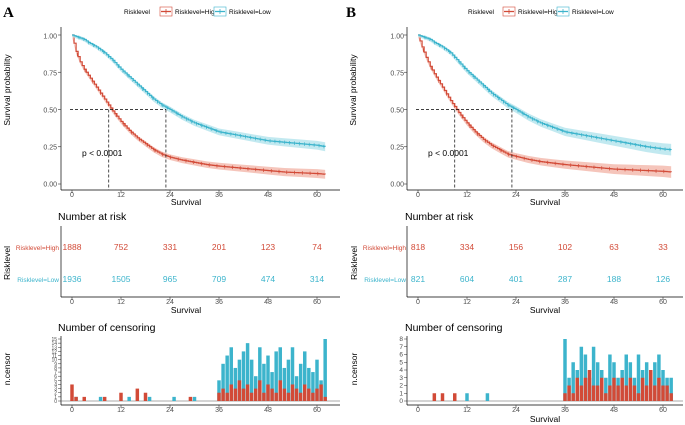 The width and height of the screenshot is (685, 425). Describe the element at coordinates (72, 302) in the screenshot. I see `risk-xtick-label: 0` at that location.